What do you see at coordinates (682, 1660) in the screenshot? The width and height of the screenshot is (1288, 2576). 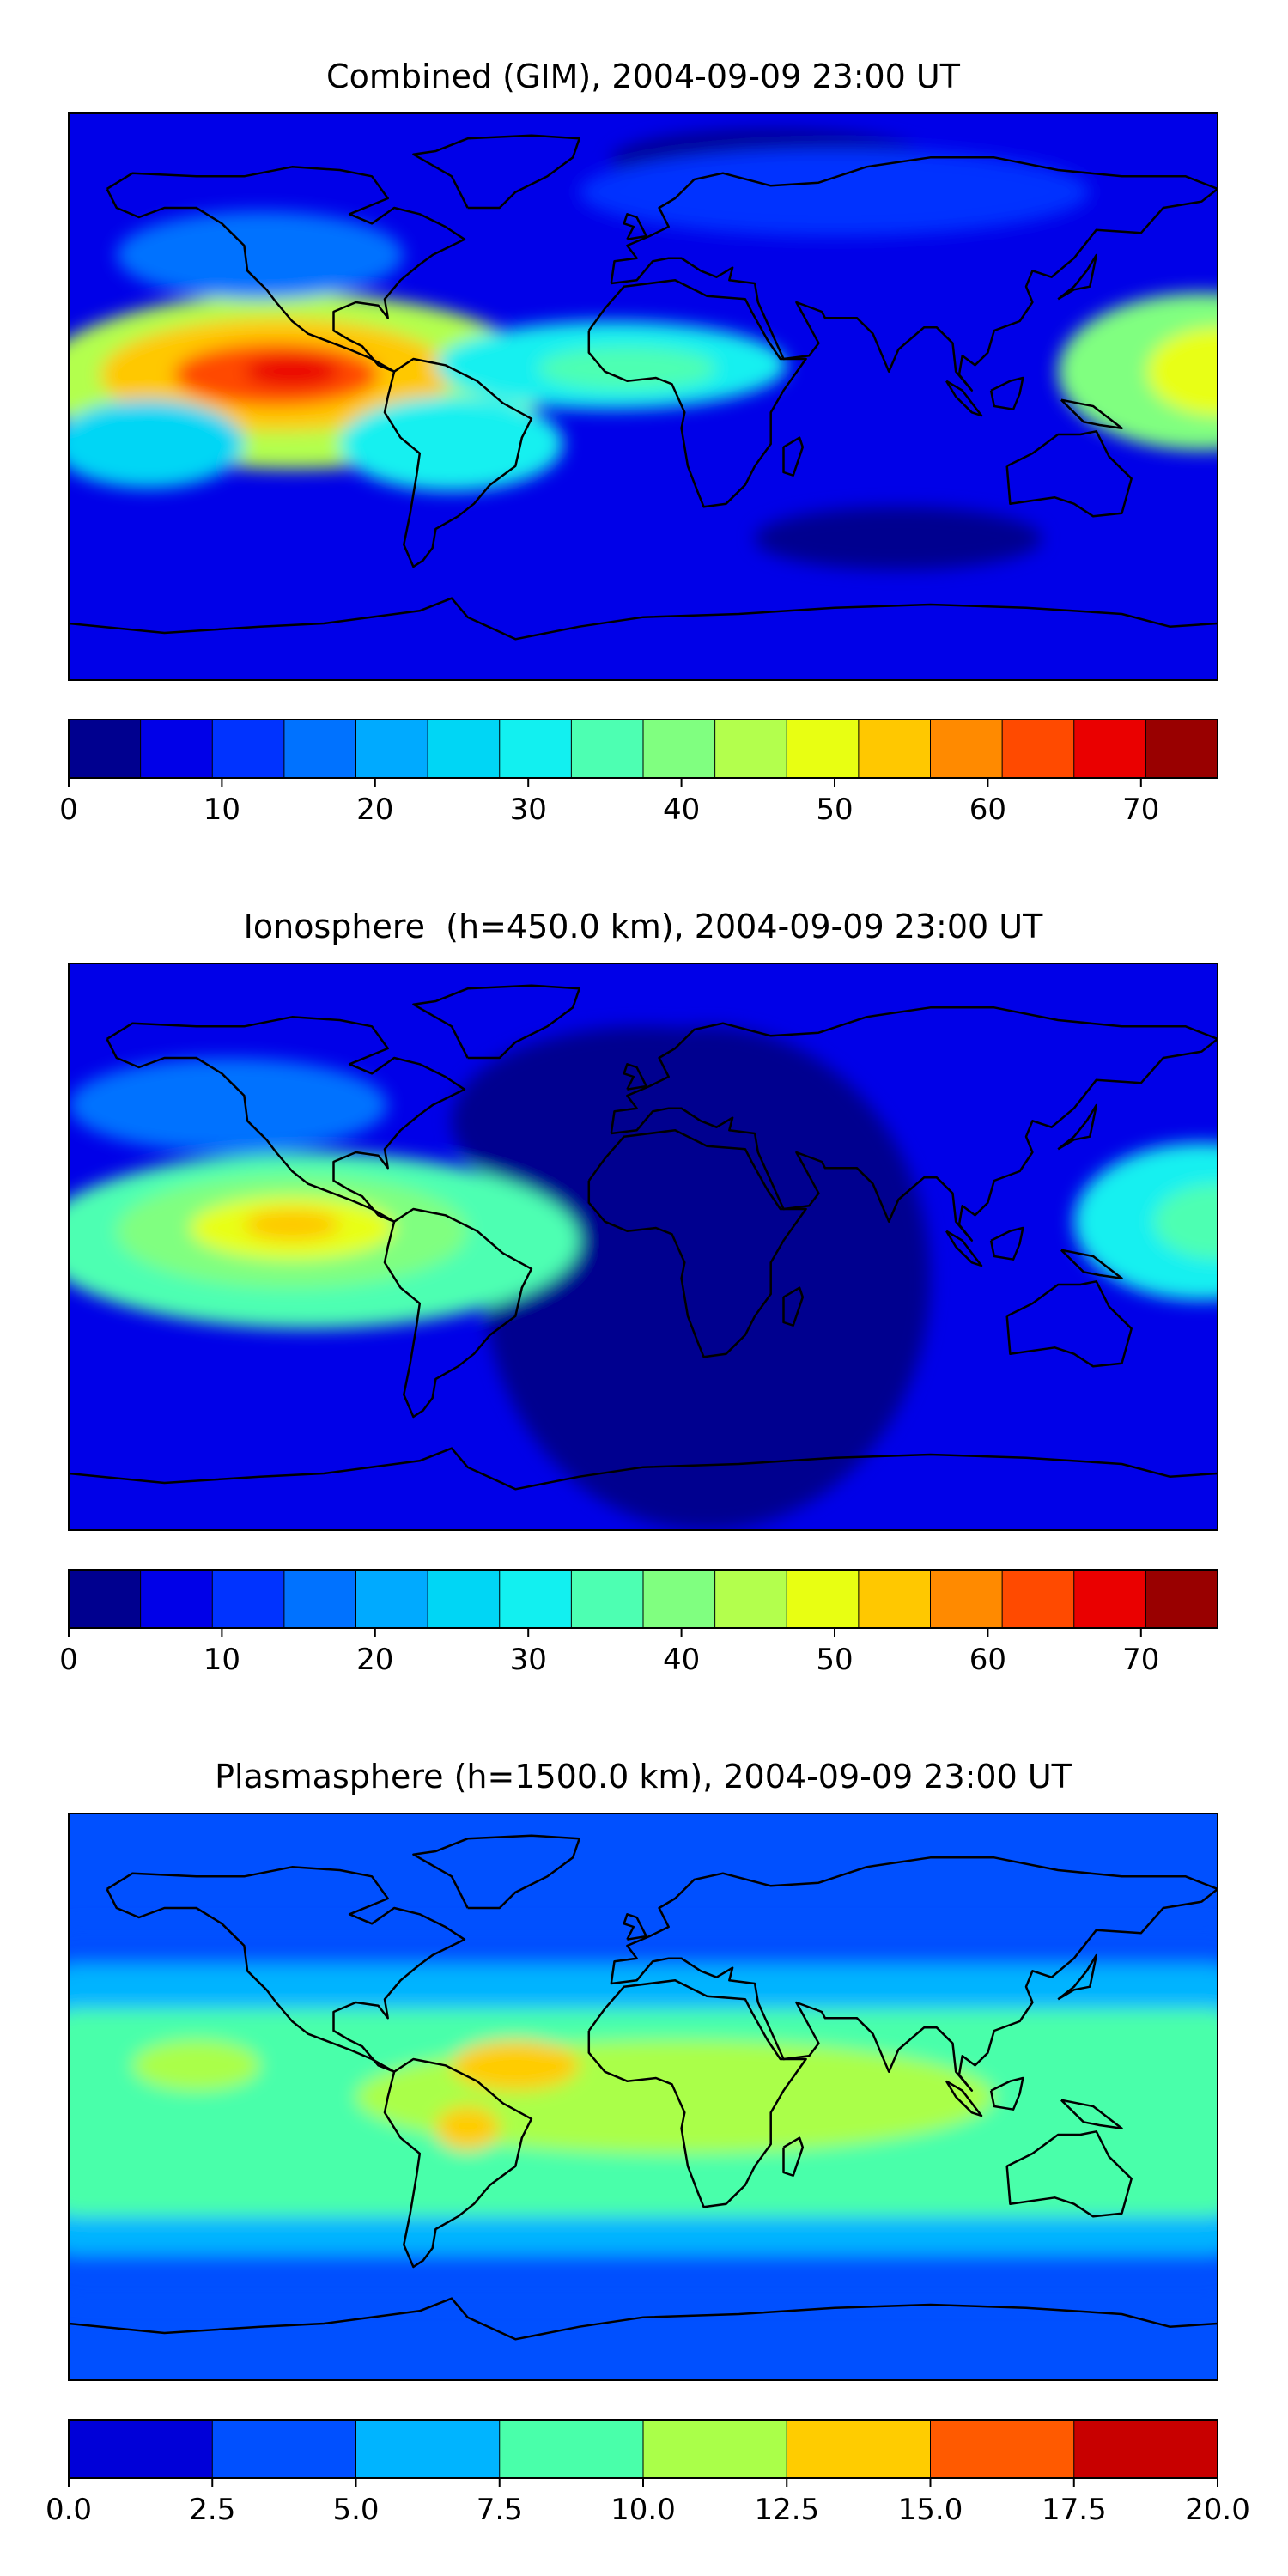 I see `colorbar-tick-label: 40` at bounding box center [682, 1660].